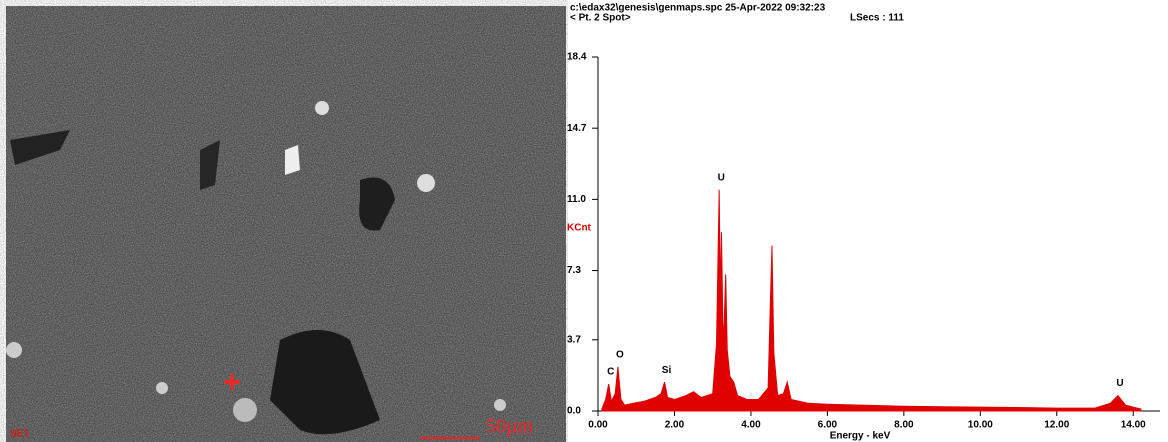 The width and height of the screenshot is (1168, 442). What do you see at coordinates (19, 434) in the screenshot?
I see `image-label: SE1` at bounding box center [19, 434].